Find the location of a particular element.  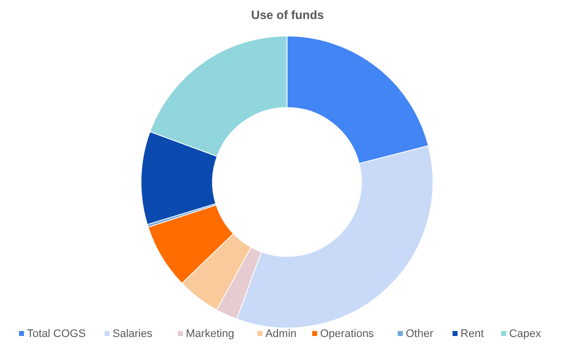

chart-title: Use of funds is located at coordinates (287, 15).